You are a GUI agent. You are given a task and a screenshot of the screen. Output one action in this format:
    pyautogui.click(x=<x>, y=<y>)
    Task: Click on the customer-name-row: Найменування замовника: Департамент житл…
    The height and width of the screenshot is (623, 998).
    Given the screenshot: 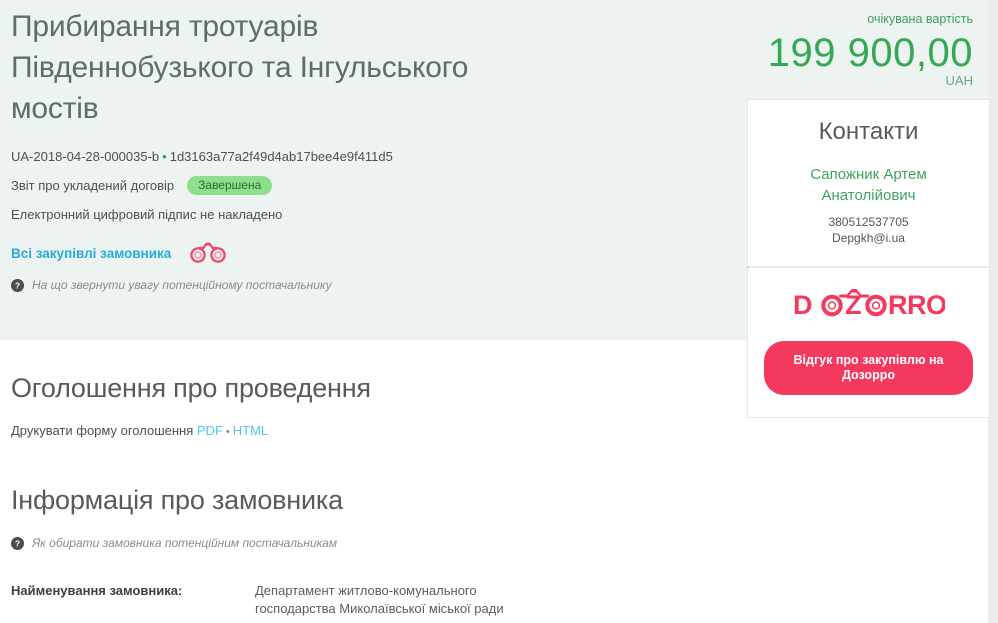 What is the action you would take?
    pyautogui.click(x=361, y=600)
    